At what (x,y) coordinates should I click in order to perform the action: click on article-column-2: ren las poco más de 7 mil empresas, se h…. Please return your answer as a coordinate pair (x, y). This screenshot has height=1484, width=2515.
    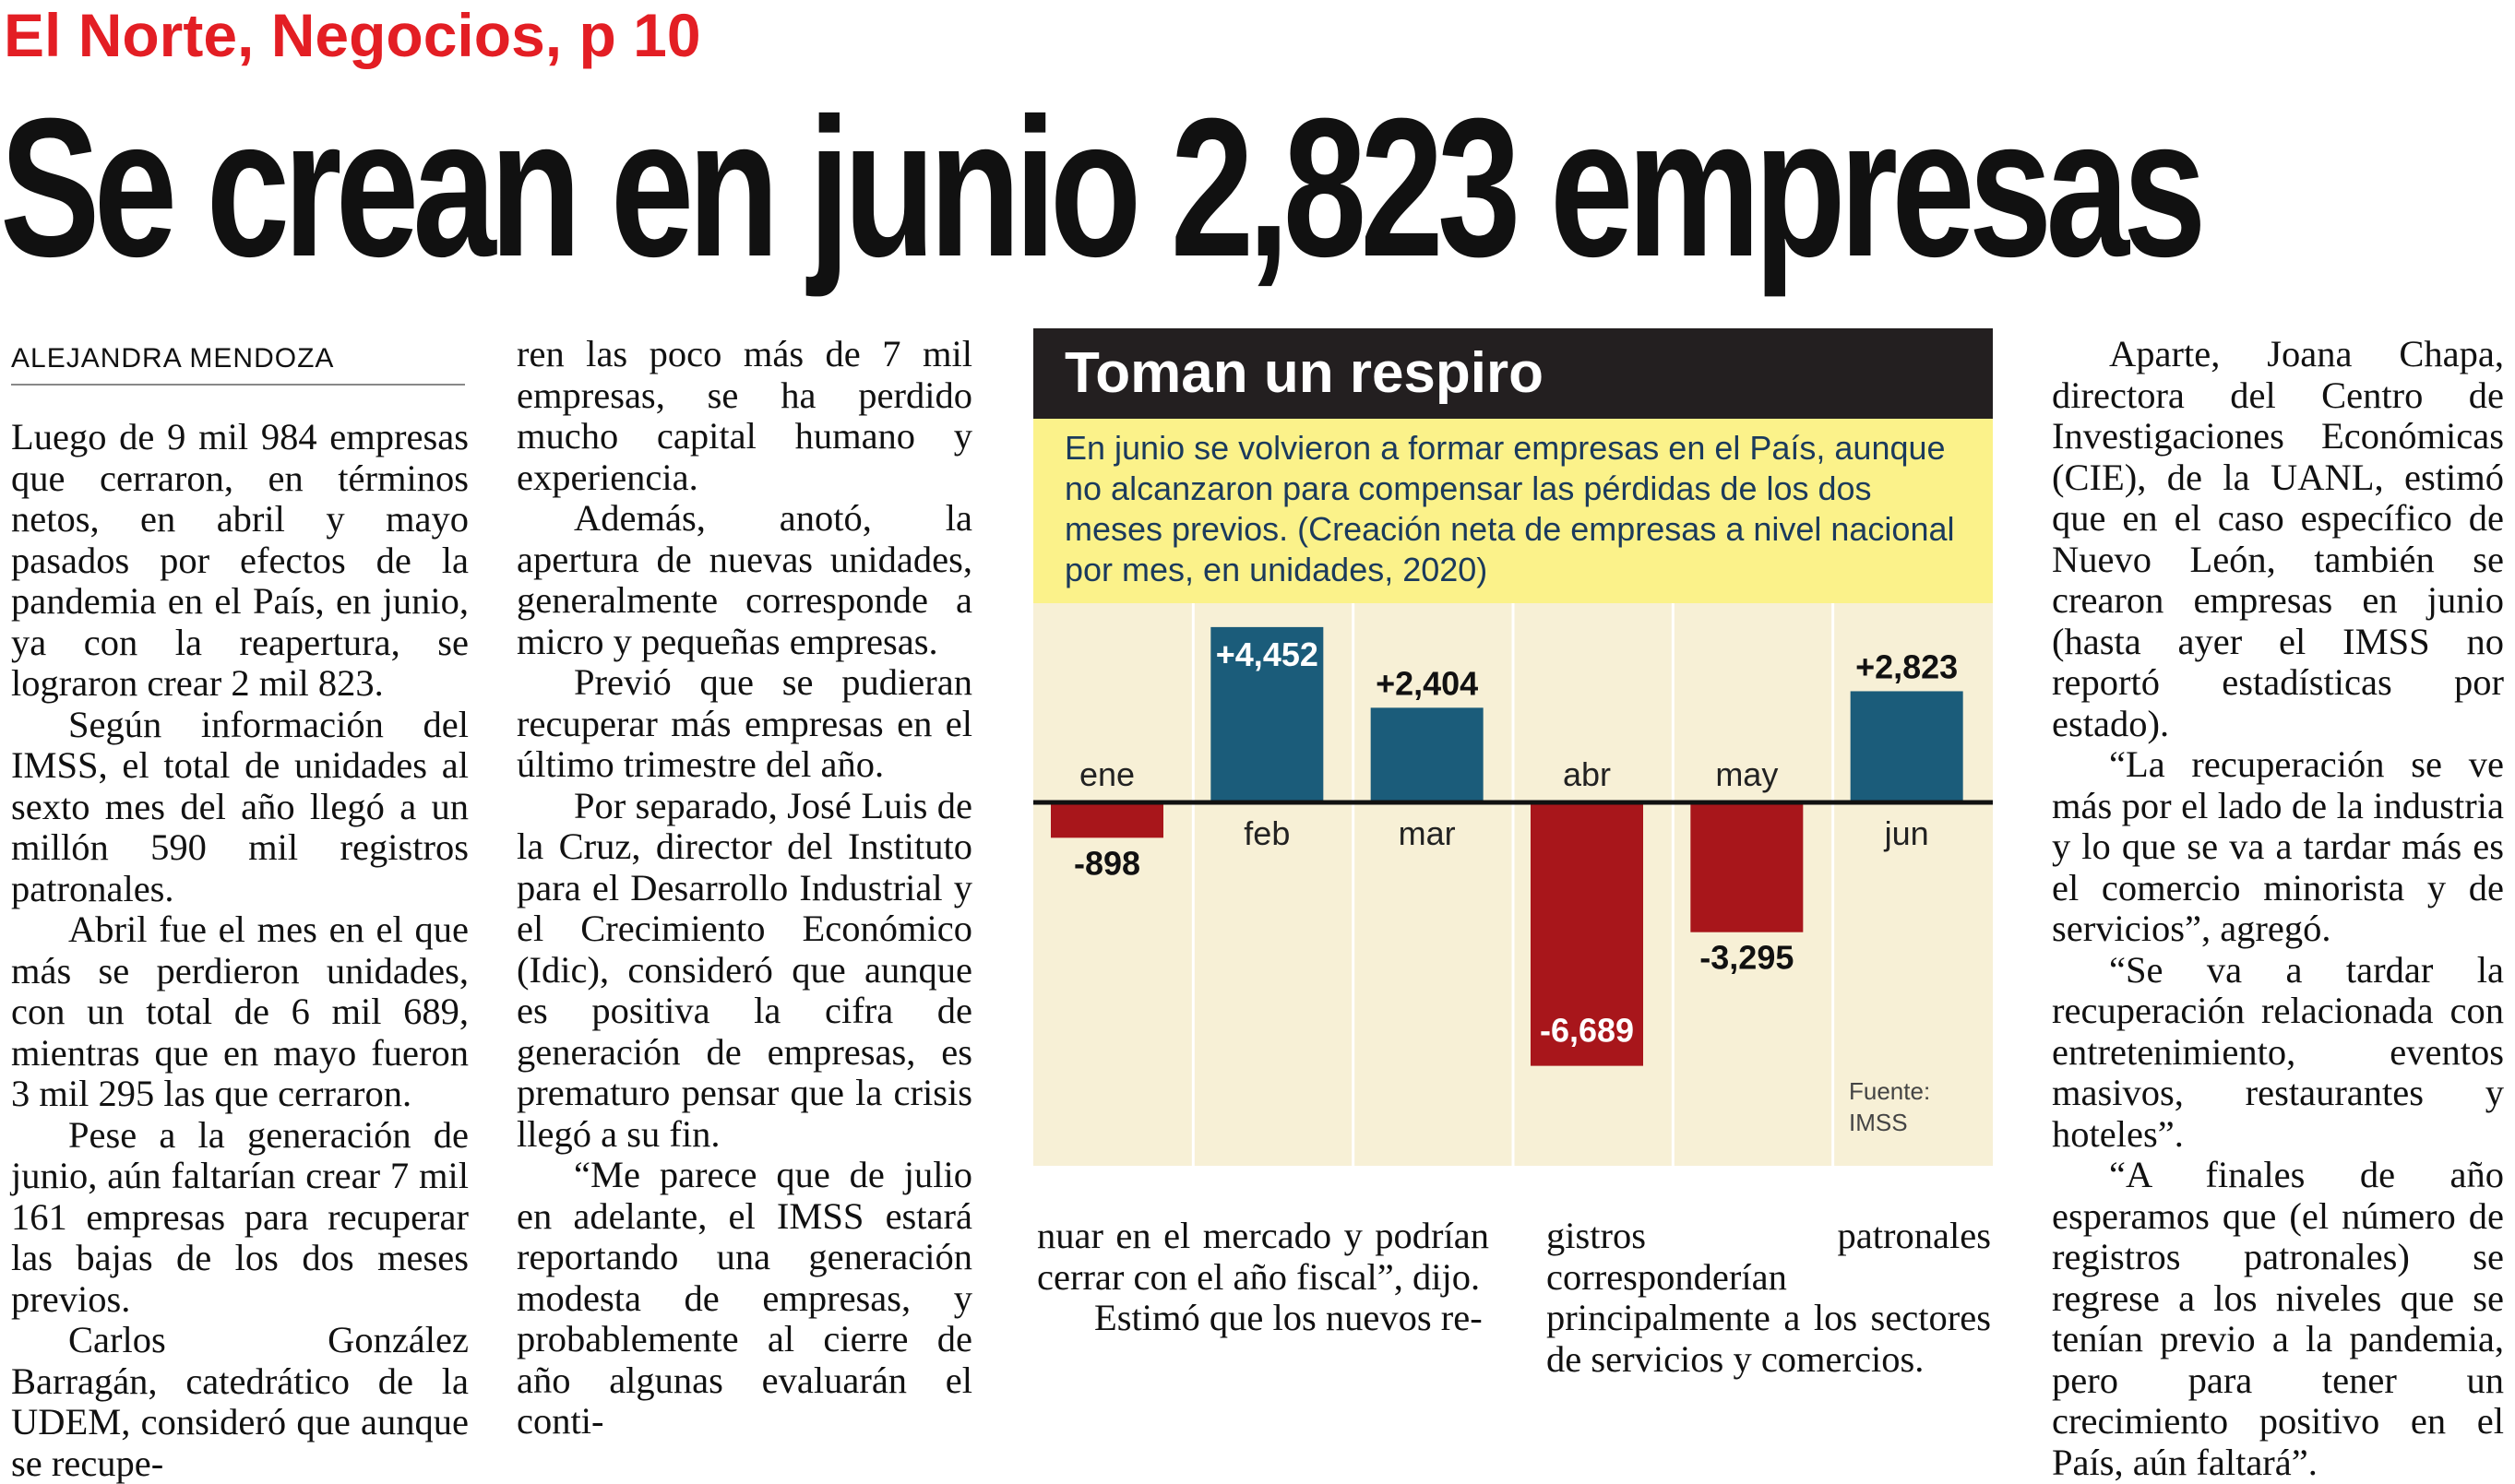
    Looking at the image, I should click on (744, 888).